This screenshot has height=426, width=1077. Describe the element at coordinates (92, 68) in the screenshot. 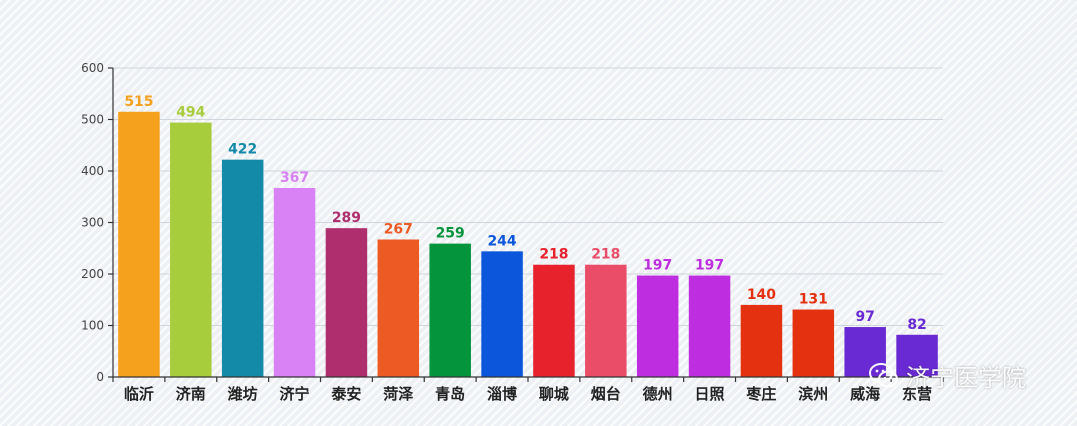

I see `y-tick-label: 600` at that location.